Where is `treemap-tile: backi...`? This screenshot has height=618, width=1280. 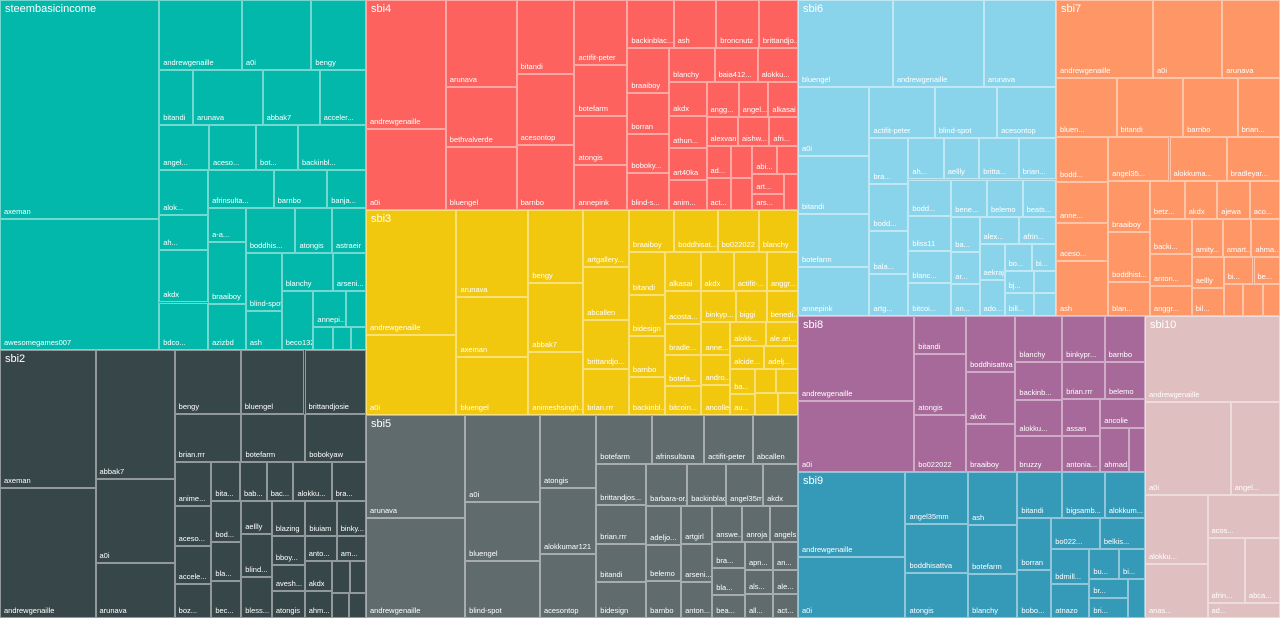 treemap-tile: backi... is located at coordinates (1170, 236).